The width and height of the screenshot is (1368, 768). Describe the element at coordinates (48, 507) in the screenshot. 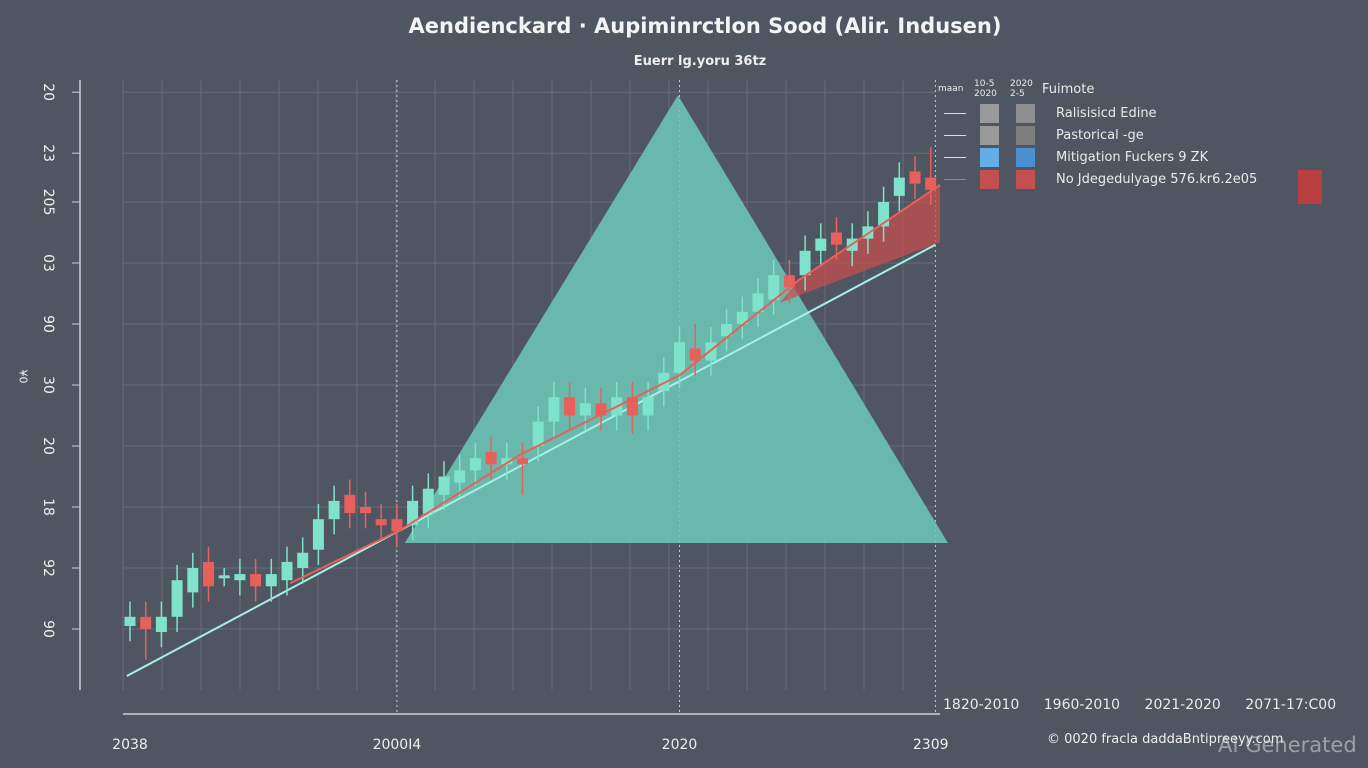

I see `y-tick-label: 18` at that location.